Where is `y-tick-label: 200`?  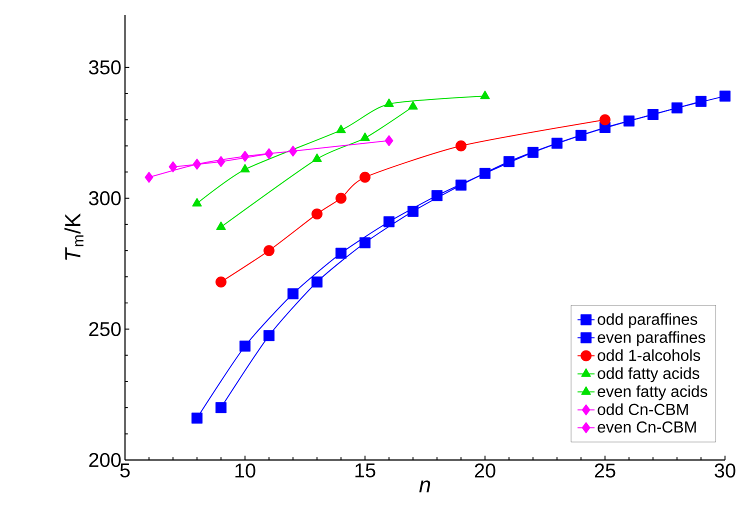
y-tick-label: 200 is located at coordinates (105, 460).